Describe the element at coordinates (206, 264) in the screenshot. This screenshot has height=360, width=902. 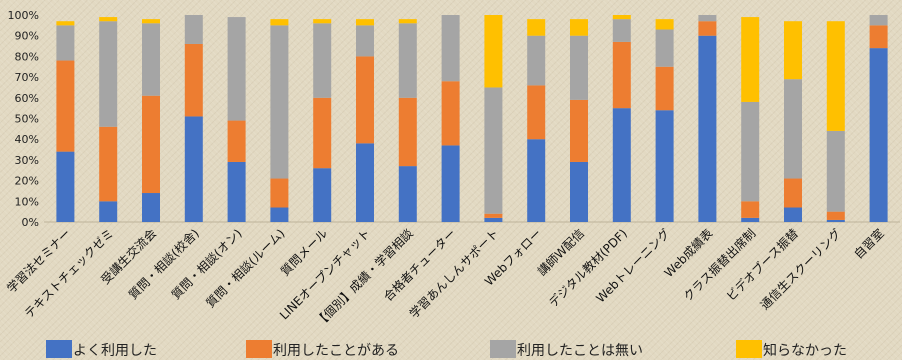
I see `category-label: 質問・相談(オン)` at that location.